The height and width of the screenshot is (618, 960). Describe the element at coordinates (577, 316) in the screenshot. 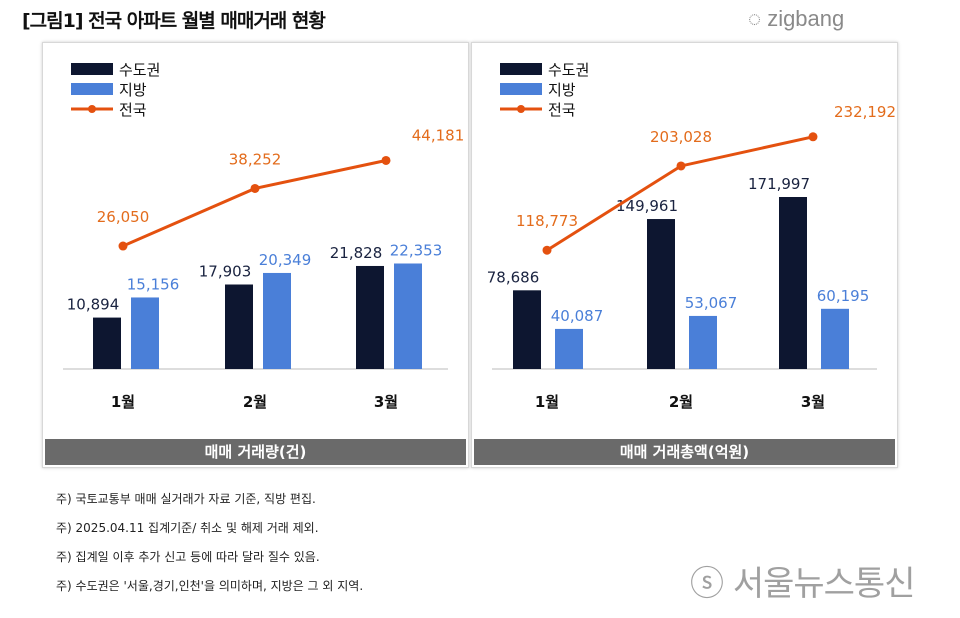

I see `data-label: 40,087` at that location.